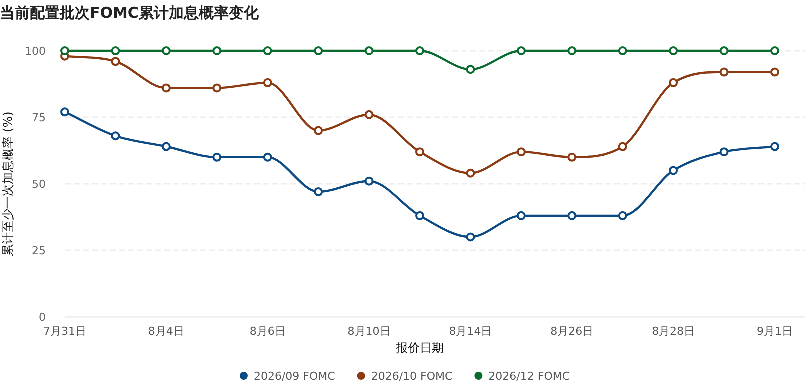 This screenshot has width=805, height=392. I want to click on x-tick-label: 7月31日, so click(65, 331).